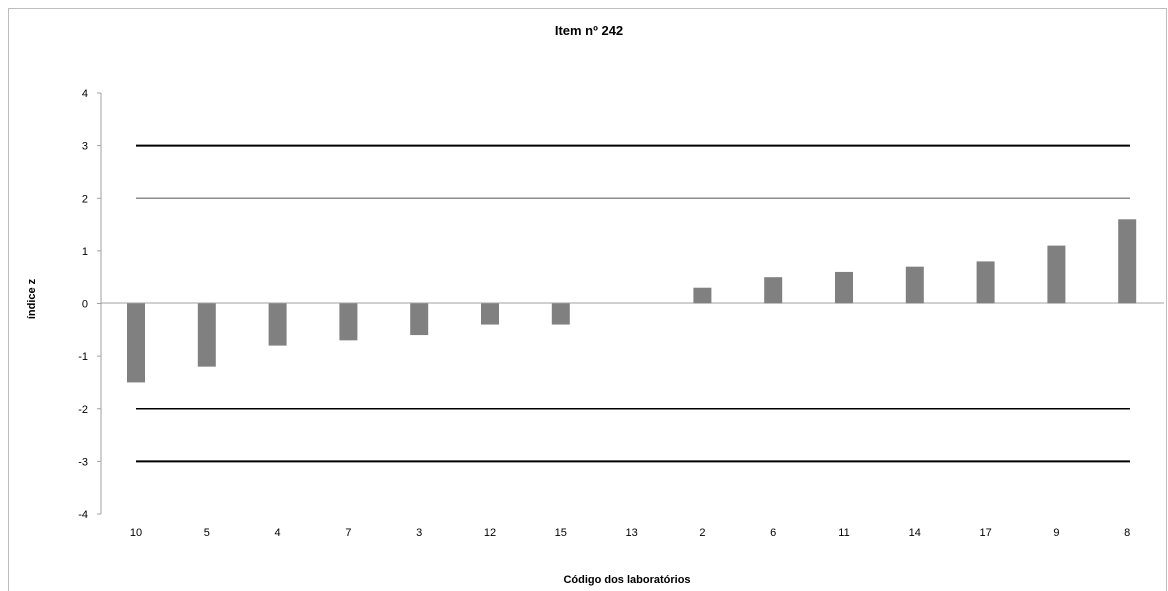  I want to click on x-tick-label: 13, so click(631, 533).